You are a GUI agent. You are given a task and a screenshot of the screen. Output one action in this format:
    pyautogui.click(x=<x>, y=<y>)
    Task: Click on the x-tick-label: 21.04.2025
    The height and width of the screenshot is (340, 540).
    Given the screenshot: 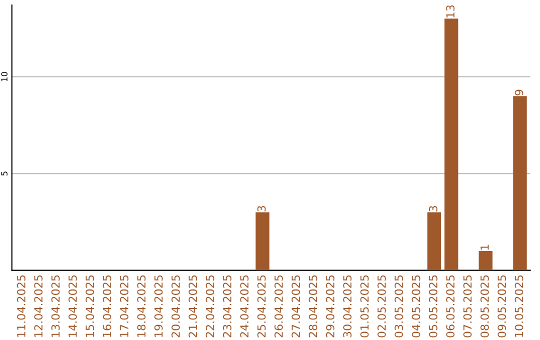 What is the action you would take?
    pyautogui.click(x=193, y=306)
    